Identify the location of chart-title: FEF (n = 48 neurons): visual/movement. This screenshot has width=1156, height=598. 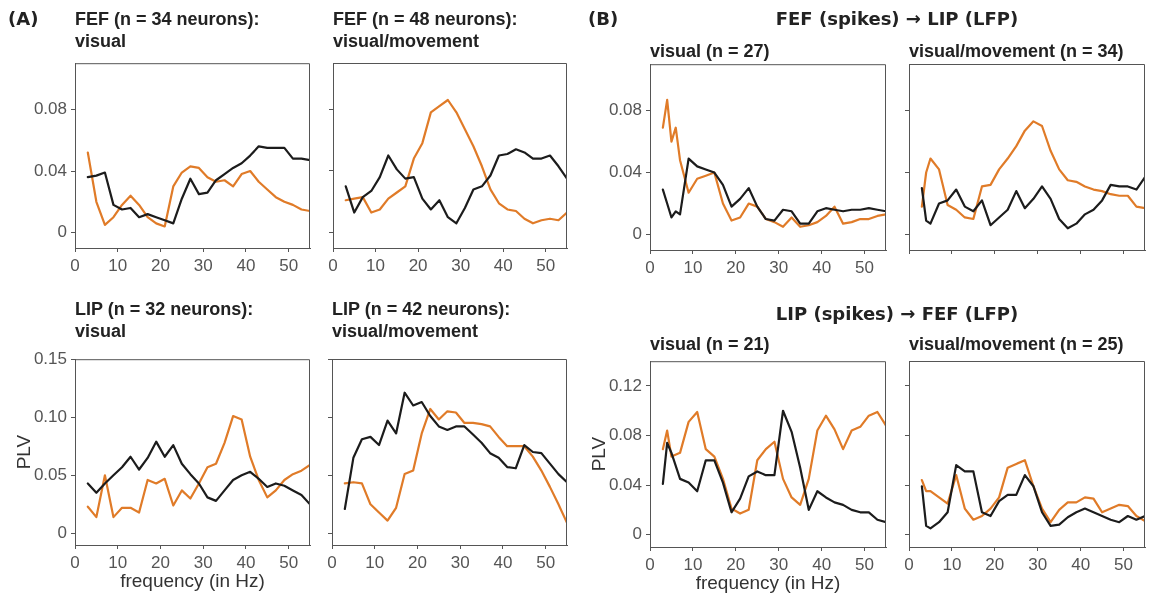
(426, 30).